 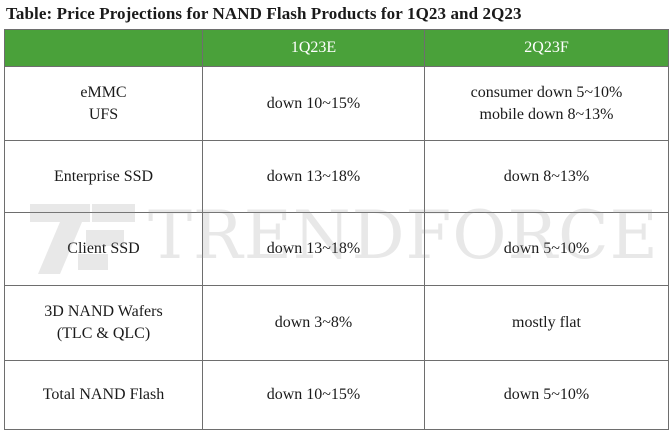 I want to click on q1-cell: down 3~8%, so click(x=313, y=323).